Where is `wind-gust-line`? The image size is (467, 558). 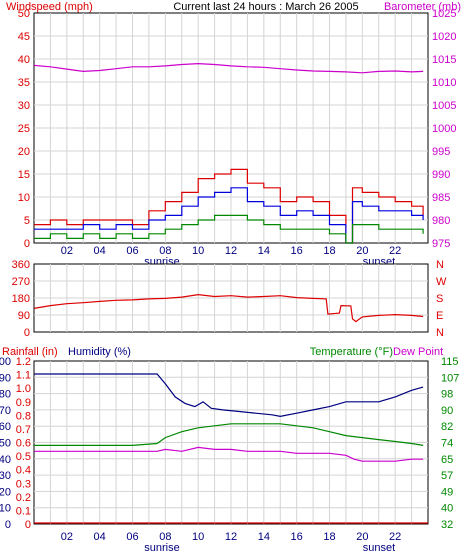
wind-gust-line is located at coordinates (229, 206).